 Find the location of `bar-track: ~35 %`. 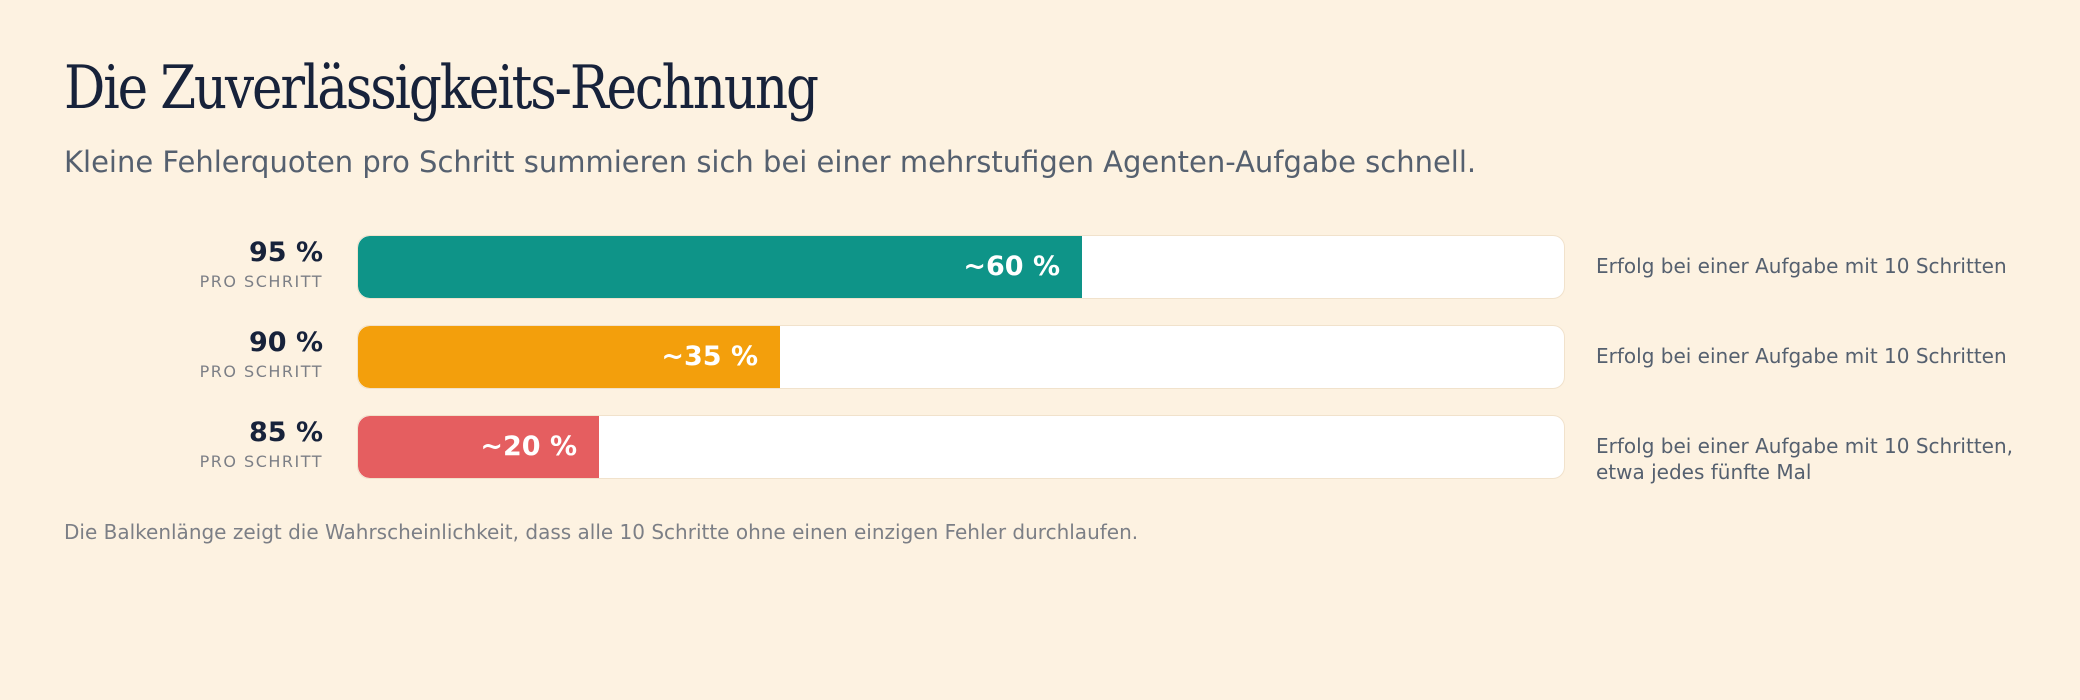

bar-track: ~35 % is located at coordinates (961, 357).